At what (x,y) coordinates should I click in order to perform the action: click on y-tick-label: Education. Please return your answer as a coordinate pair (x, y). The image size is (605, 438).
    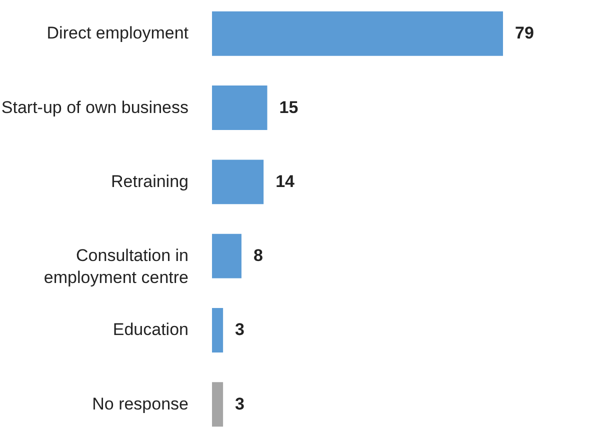
    Looking at the image, I should click on (150, 330).